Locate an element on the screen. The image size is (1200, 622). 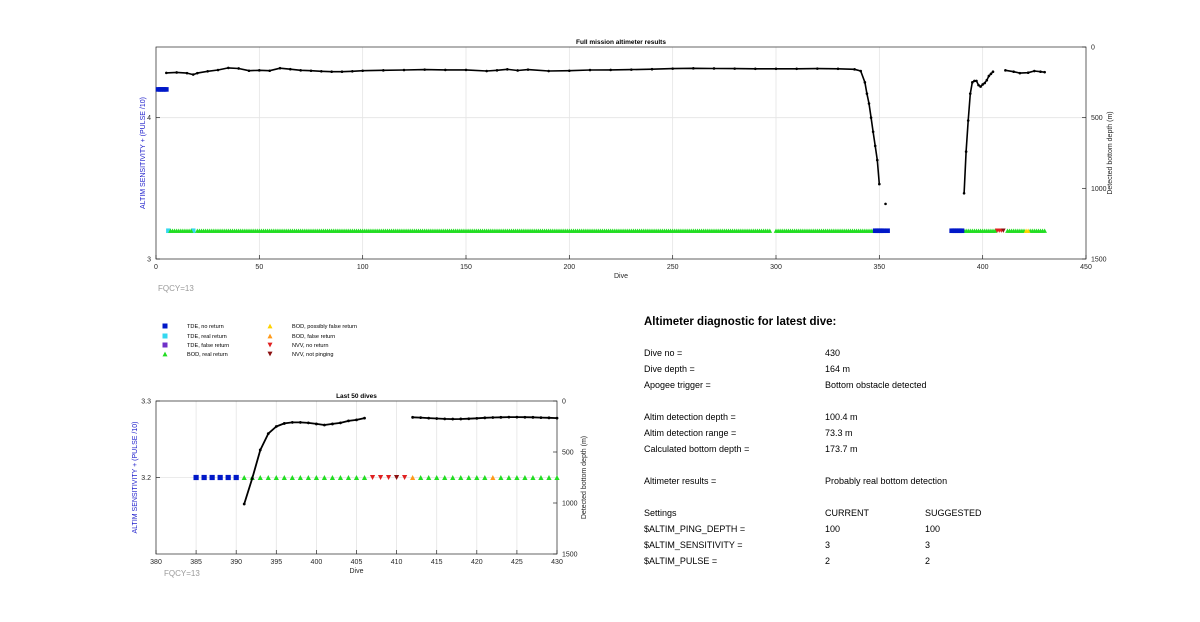
fqcy-label-bottom: FQCY=13 is located at coordinates (182, 573).